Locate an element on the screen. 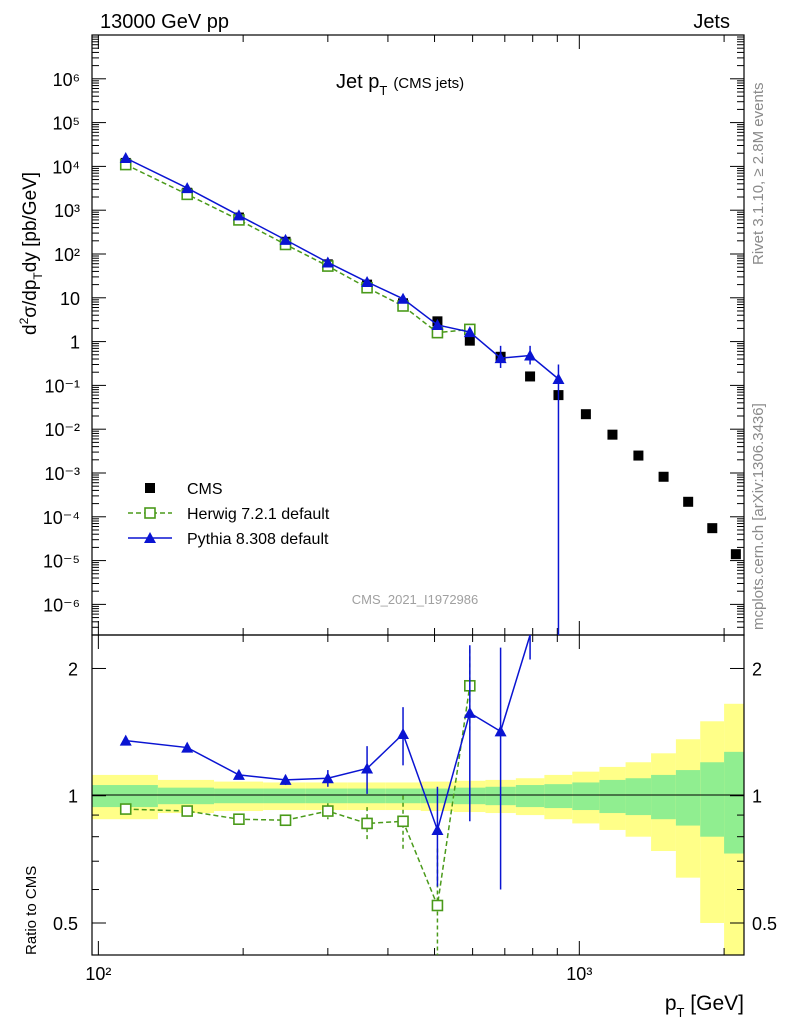 The image size is (786, 1029). ratio-y-tick-label-right: 1 is located at coordinates (757, 797).